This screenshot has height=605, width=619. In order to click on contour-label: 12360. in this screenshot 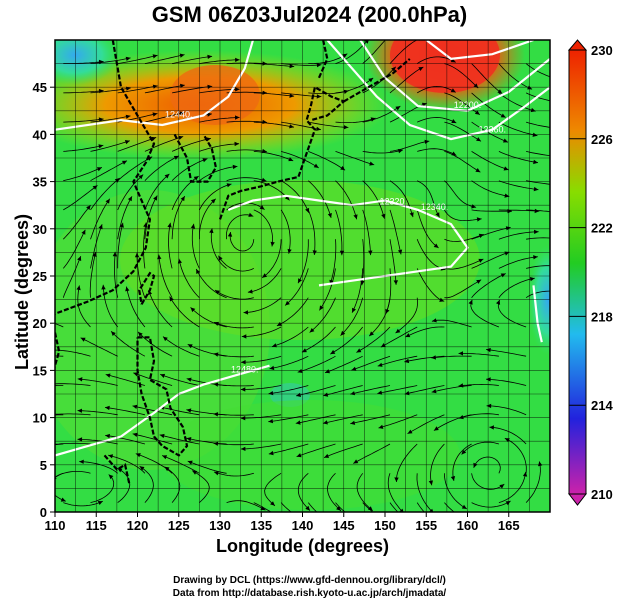, I will do `click(492, 130)`.